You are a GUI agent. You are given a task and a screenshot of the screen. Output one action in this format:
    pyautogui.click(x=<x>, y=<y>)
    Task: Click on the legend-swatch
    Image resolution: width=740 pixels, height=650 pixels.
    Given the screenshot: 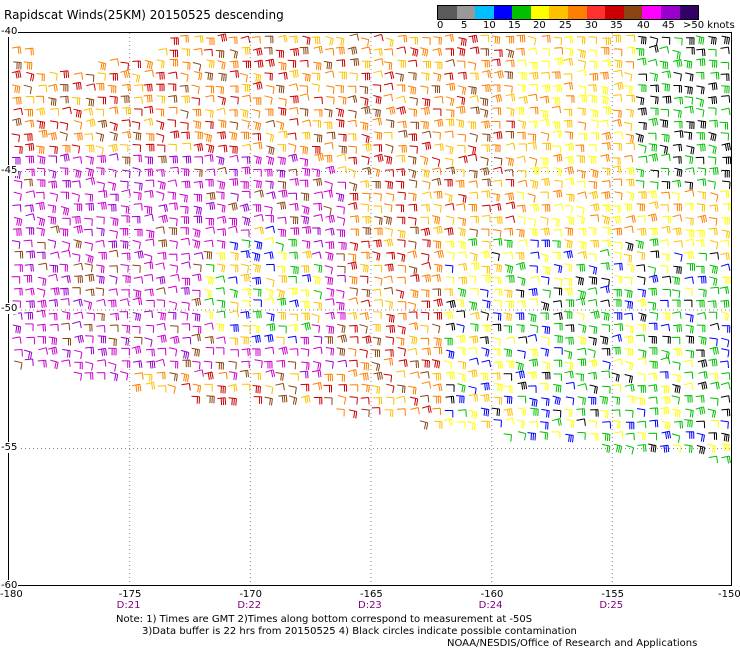 What is the action you would take?
    pyautogui.click(x=521, y=12)
    